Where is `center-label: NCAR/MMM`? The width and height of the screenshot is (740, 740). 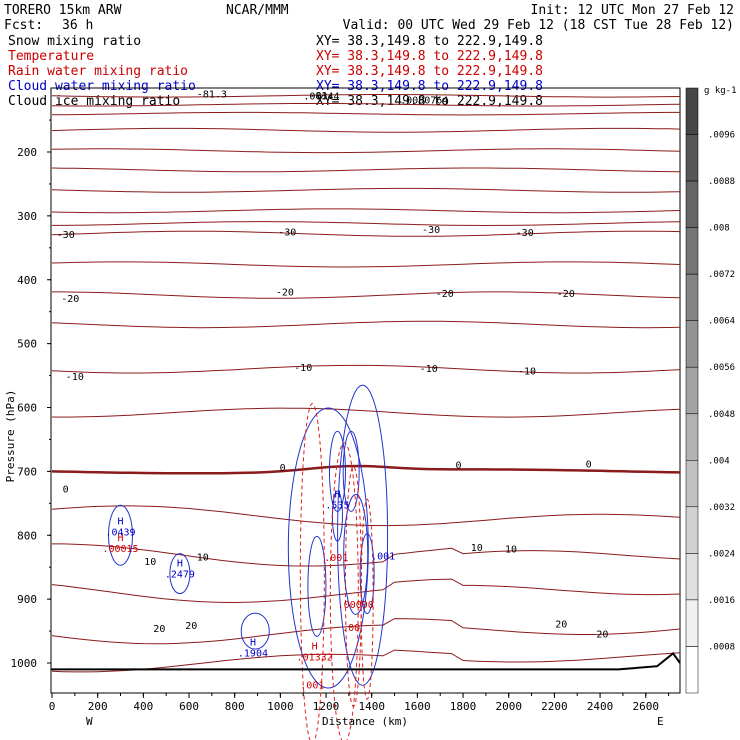
center-label: NCAR/MMM is located at coordinates (257, 10).